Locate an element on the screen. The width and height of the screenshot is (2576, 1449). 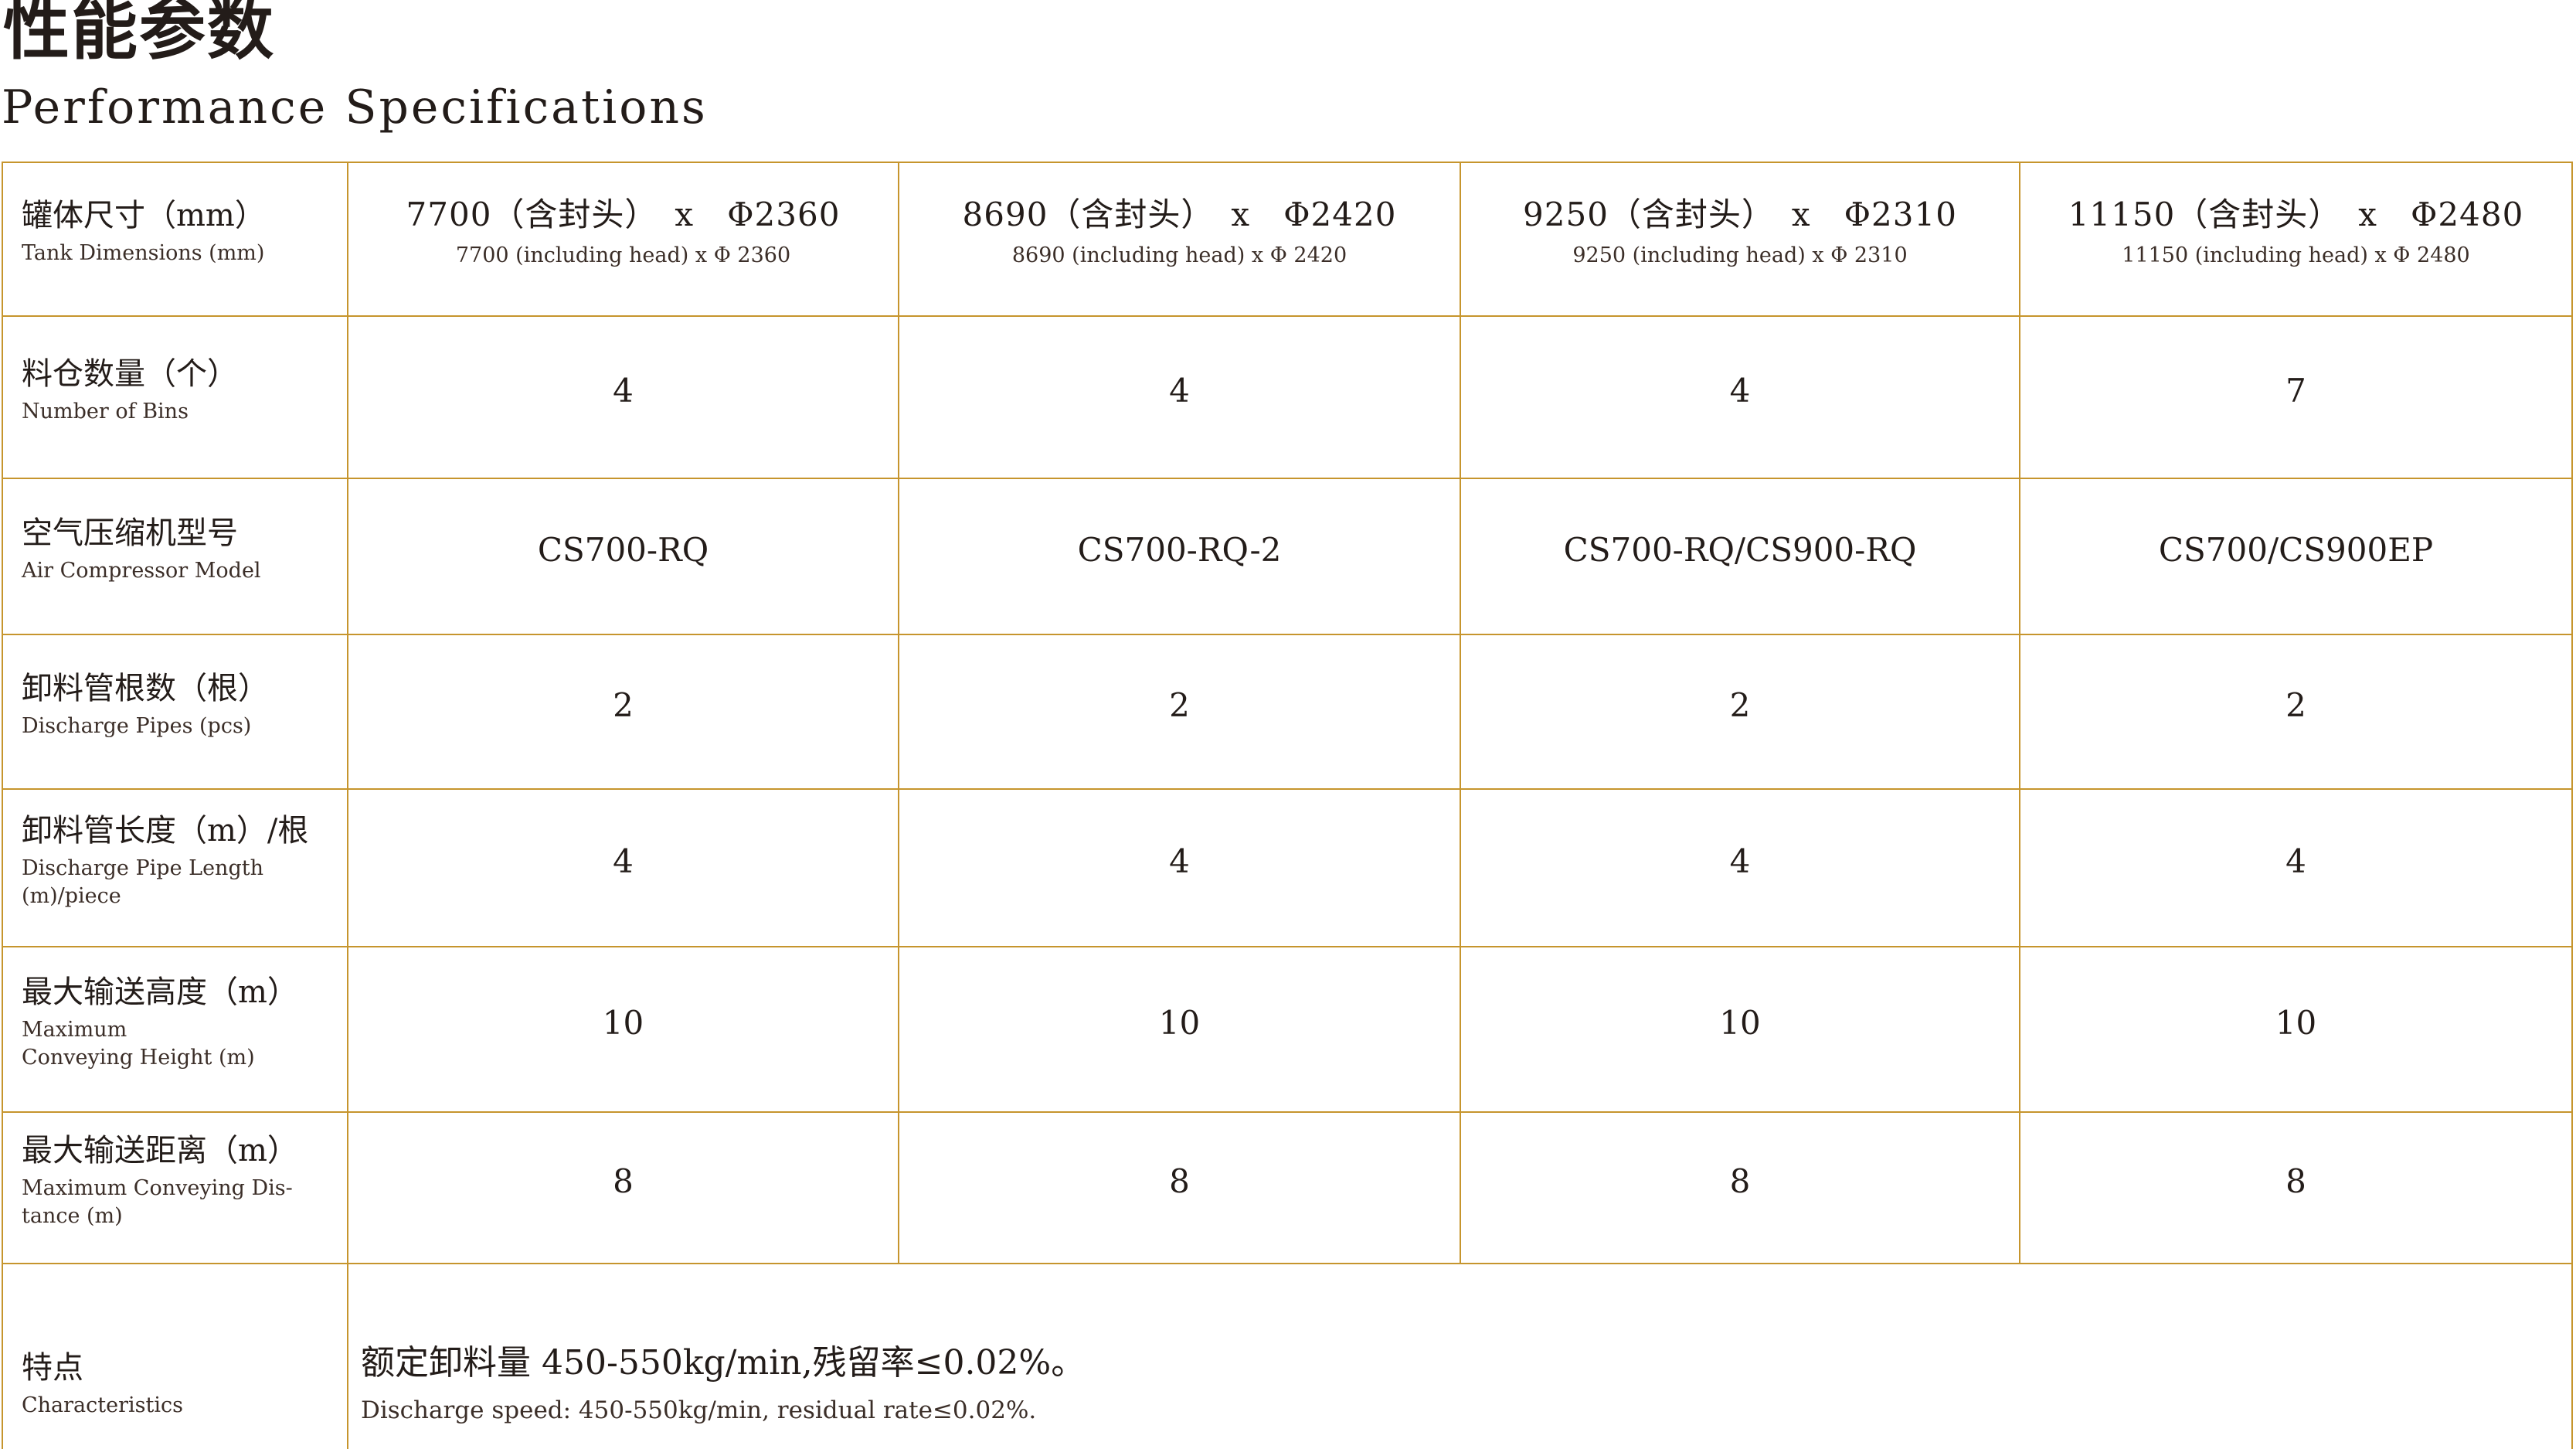
label-zh-text: 最大输送距离（m） is located at coordinates (160, 1150).